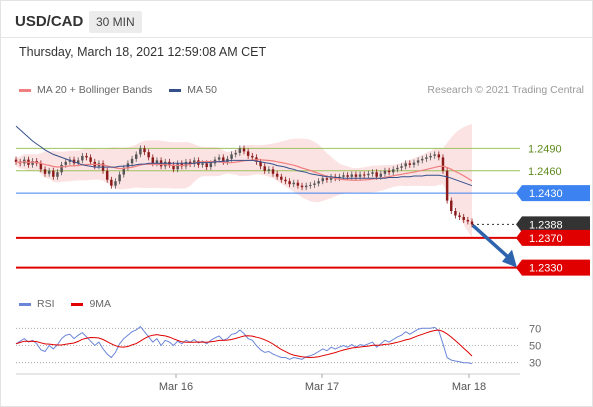  I want to click on price-legend: MA 20 + Bollinger Bands MA 50, so click(125, 90).